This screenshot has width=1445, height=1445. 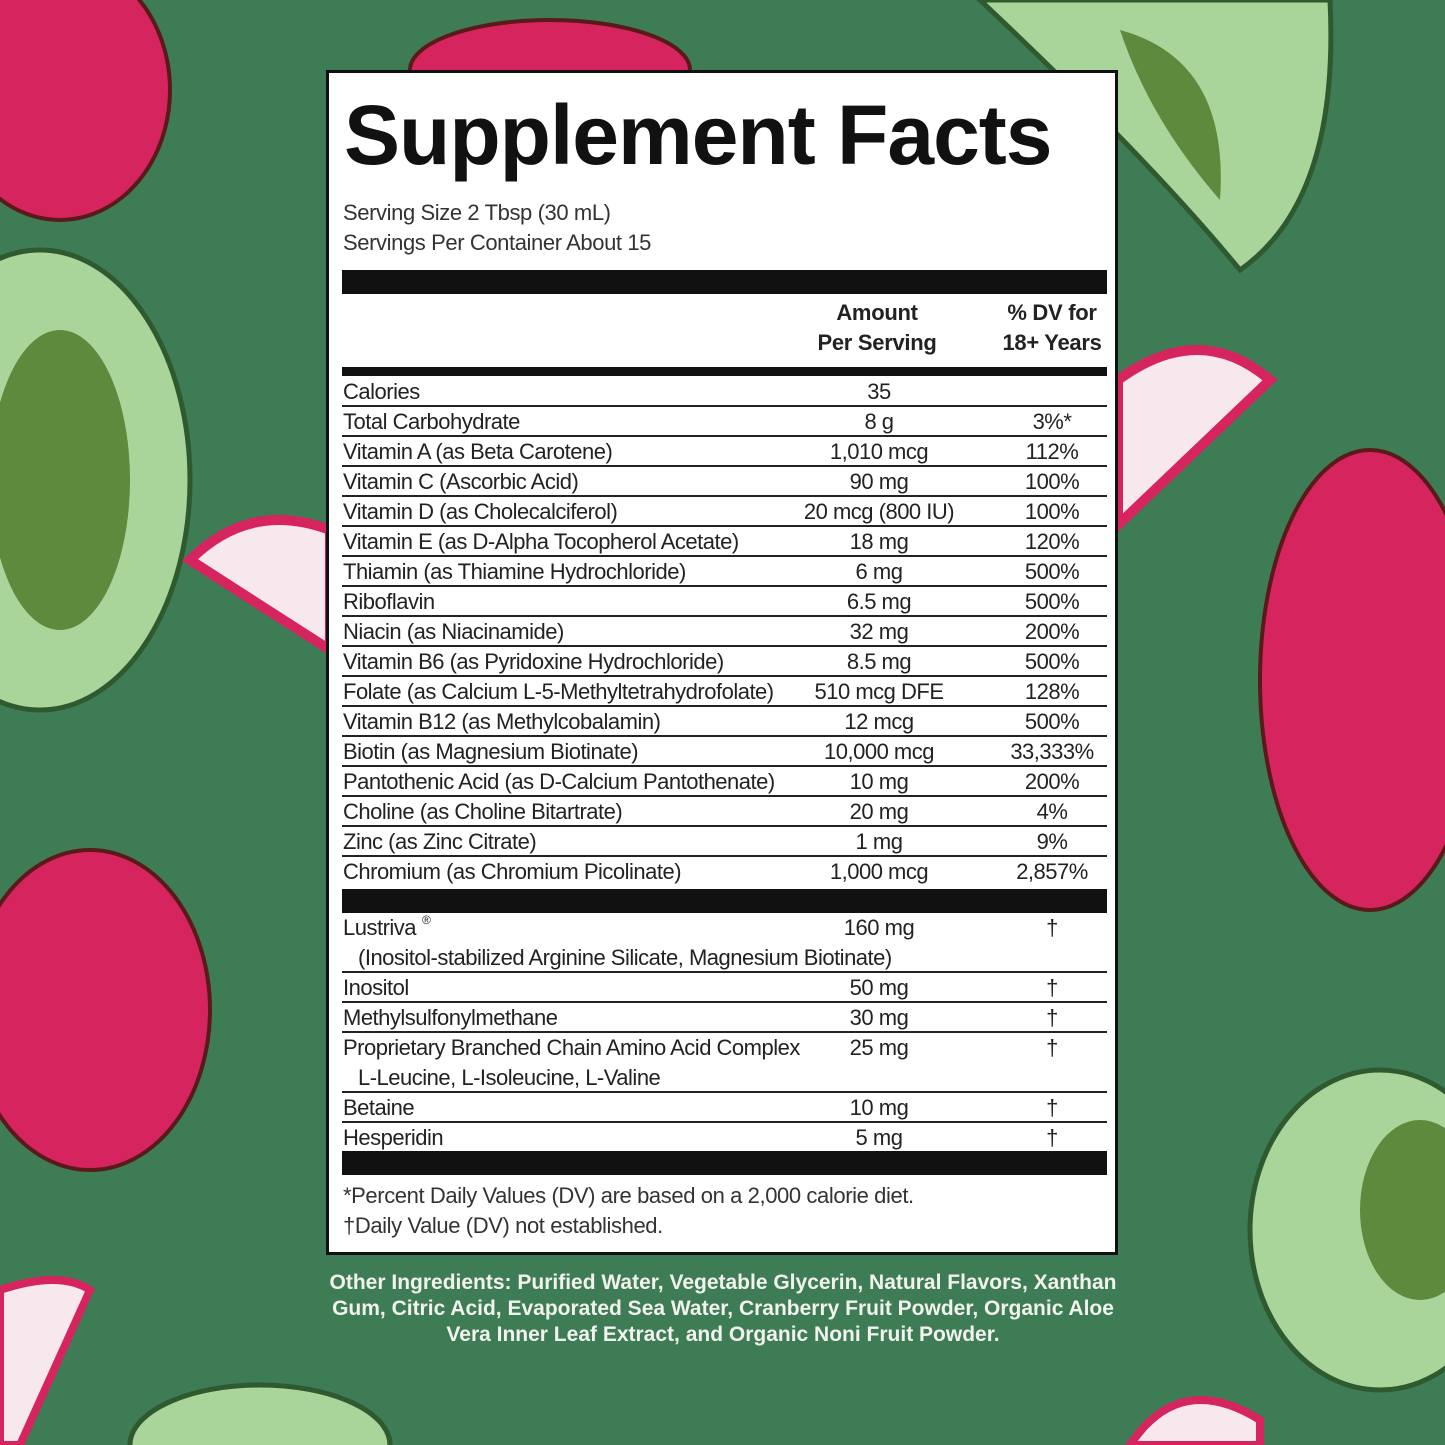 What do you see at coordinates (879, 1137) in the screenshot?
I see `amount-per-serving: 5 mg` at bounding box center [879, 1137].